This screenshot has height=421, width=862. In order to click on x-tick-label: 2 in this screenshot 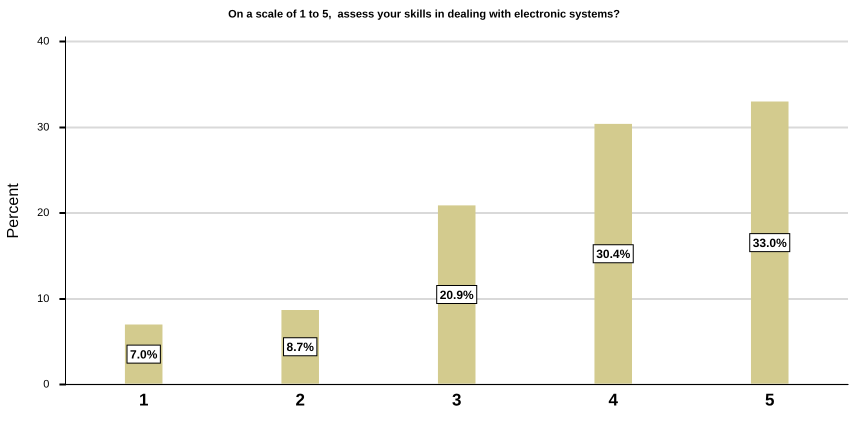, I will do `click(300, 400)`.